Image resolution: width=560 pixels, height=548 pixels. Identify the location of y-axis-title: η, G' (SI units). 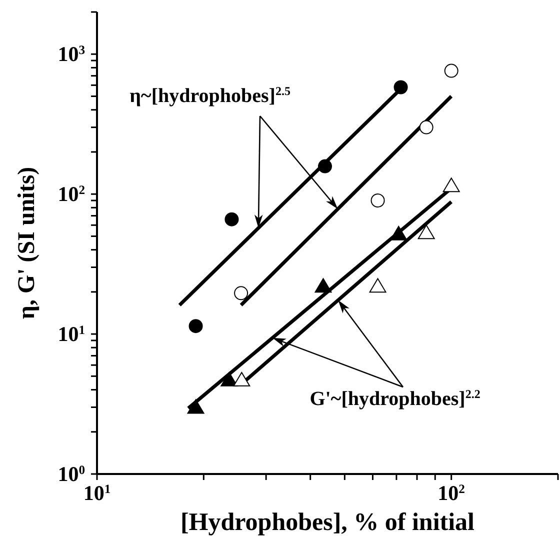
(27, 243).